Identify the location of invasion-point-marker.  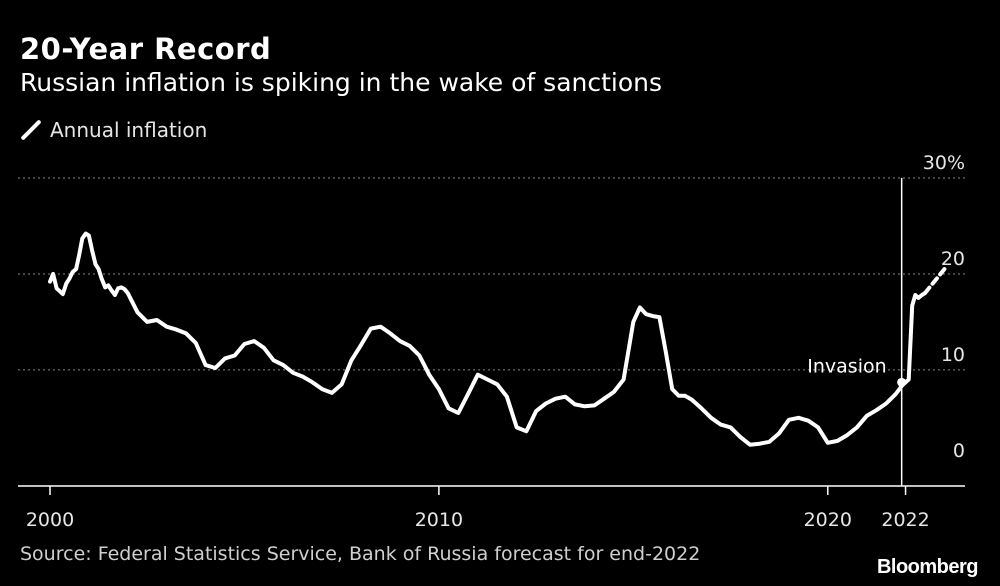
(902, 382).